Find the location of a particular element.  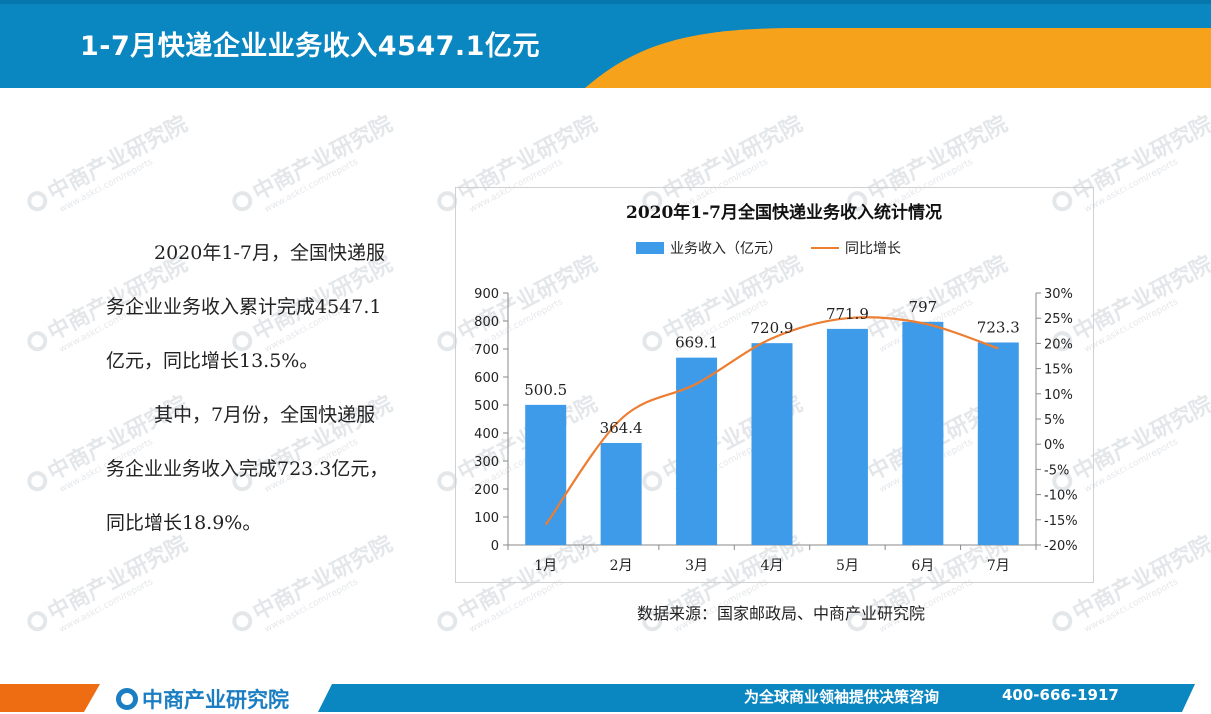

y-right-tick-label: -15% is located at coordinates (1061, 521).